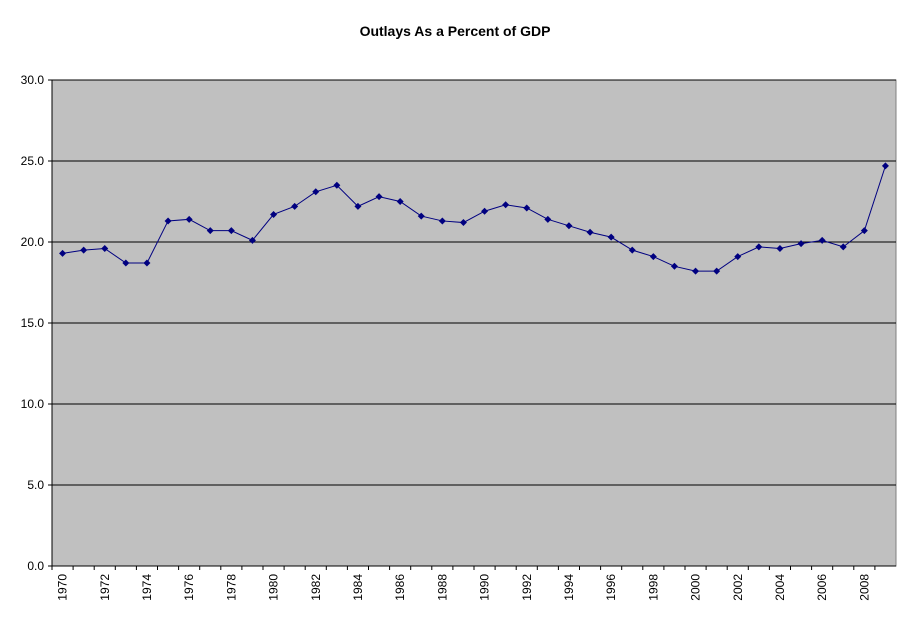 Image resolution: width=911 pixels, height=621 pixels. What do you see at coordinates (822, 587) in the screenshot?
I see `x-tick-label: 2006` at bounding box center [822, 587].